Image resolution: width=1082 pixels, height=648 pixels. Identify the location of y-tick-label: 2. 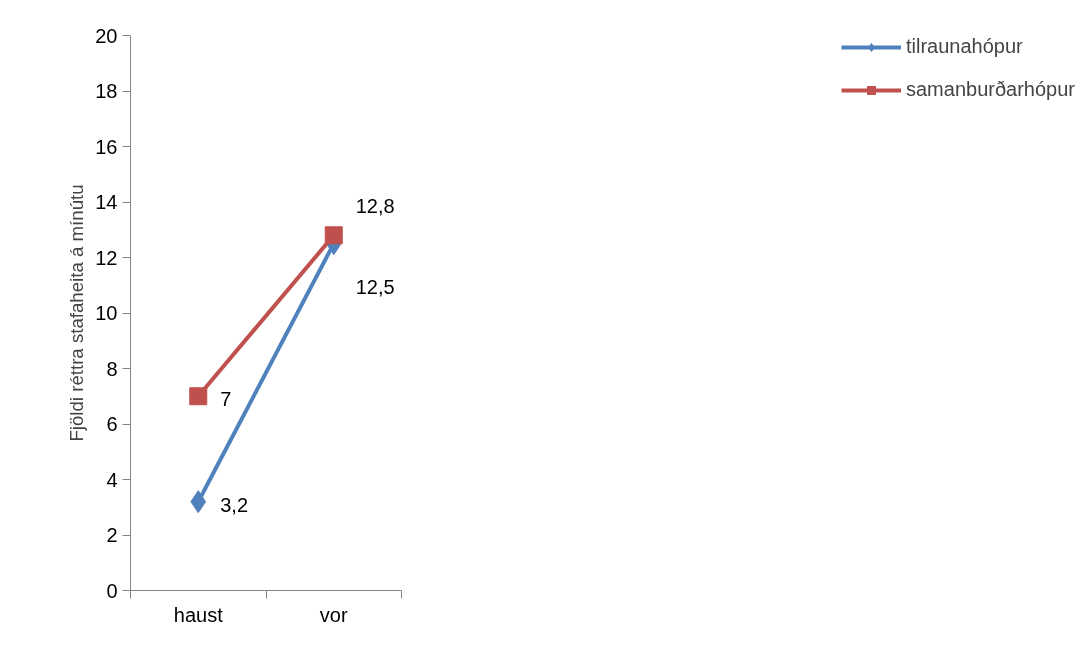
(112, 535).